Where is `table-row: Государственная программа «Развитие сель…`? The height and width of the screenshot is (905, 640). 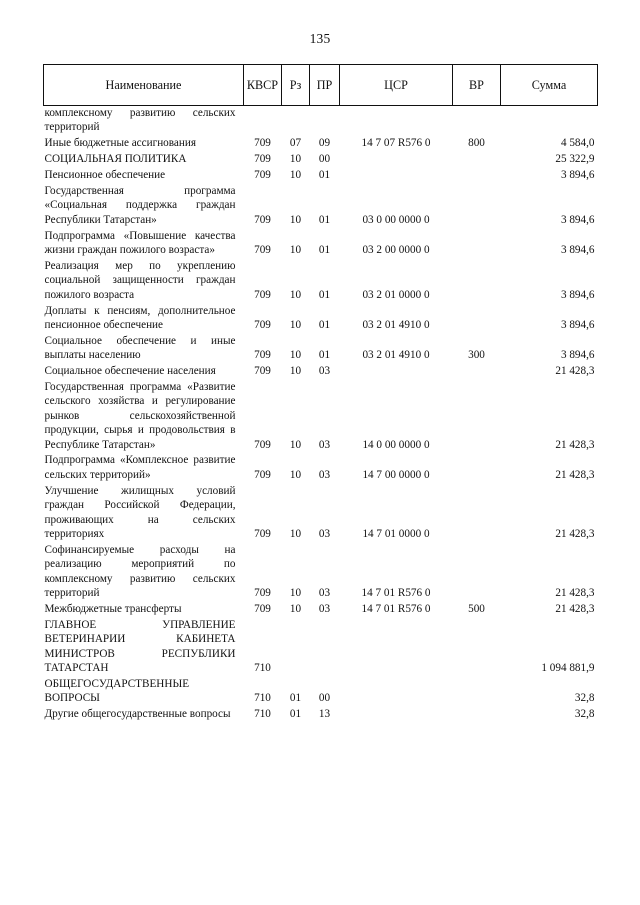 table-row: Государственная программа «Развитие сель… is located at coordinates (321, 415).